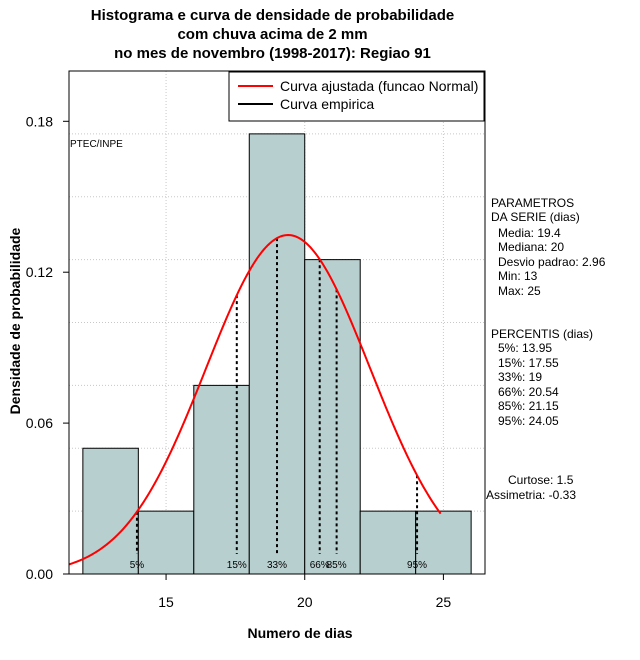  I want to click on percentil-85: 85%: 21.15, so click(528, 406).